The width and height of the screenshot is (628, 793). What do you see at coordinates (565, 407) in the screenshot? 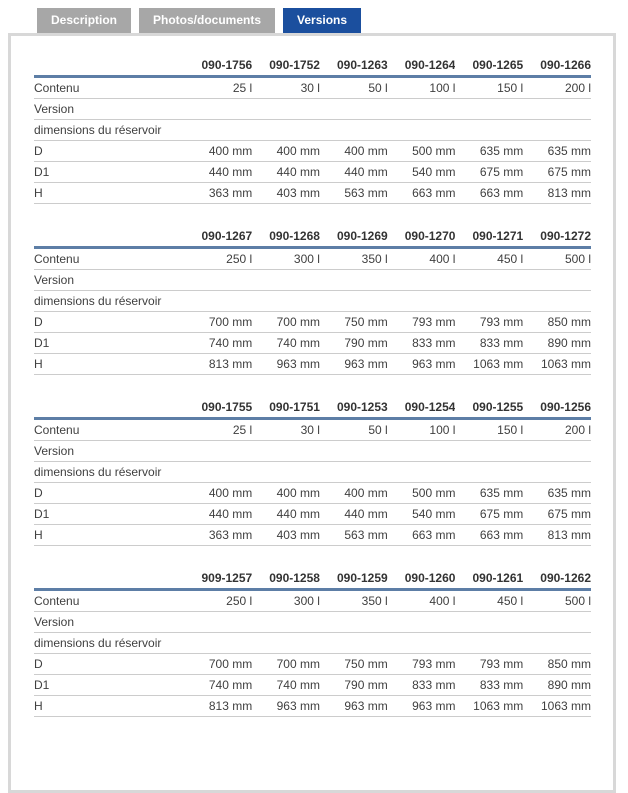
I see `product-code: 090-1256` at bounding box center [565, 407].